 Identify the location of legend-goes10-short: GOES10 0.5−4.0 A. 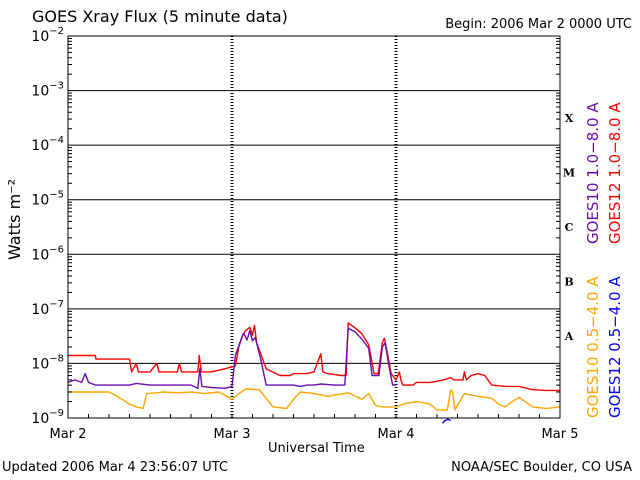
(593, 347).